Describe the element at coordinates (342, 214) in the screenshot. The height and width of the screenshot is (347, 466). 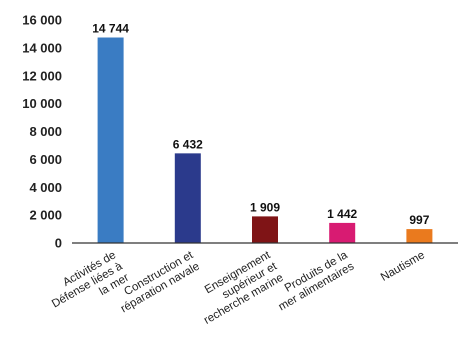
I see `data-label: 1 442` at that location.